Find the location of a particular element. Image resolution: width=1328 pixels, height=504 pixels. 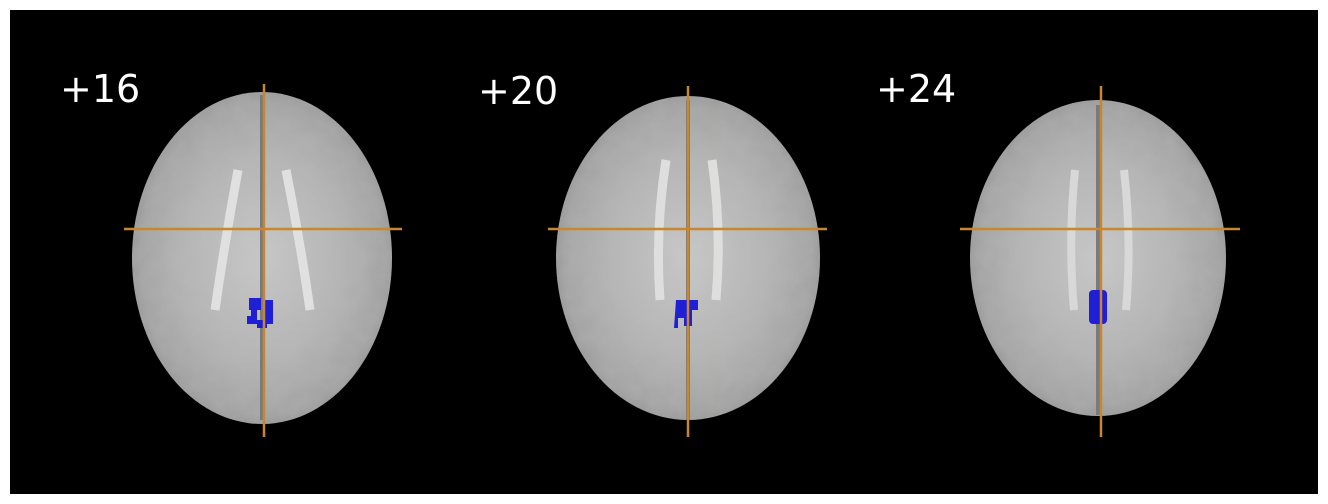

slice-label: +20 is located at coordinates (518, 91).